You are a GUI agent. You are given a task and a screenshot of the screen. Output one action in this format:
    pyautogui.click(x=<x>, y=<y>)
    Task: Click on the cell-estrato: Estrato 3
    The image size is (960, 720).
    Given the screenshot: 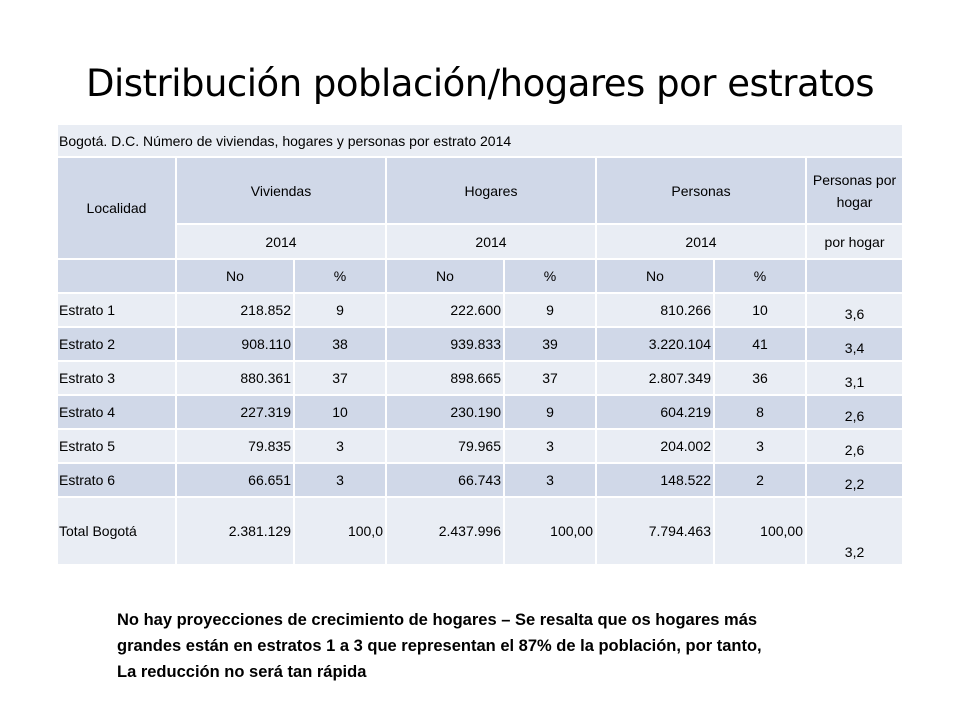 What is the action you would take?
    pyautogui.click(x=116, y=378)
    